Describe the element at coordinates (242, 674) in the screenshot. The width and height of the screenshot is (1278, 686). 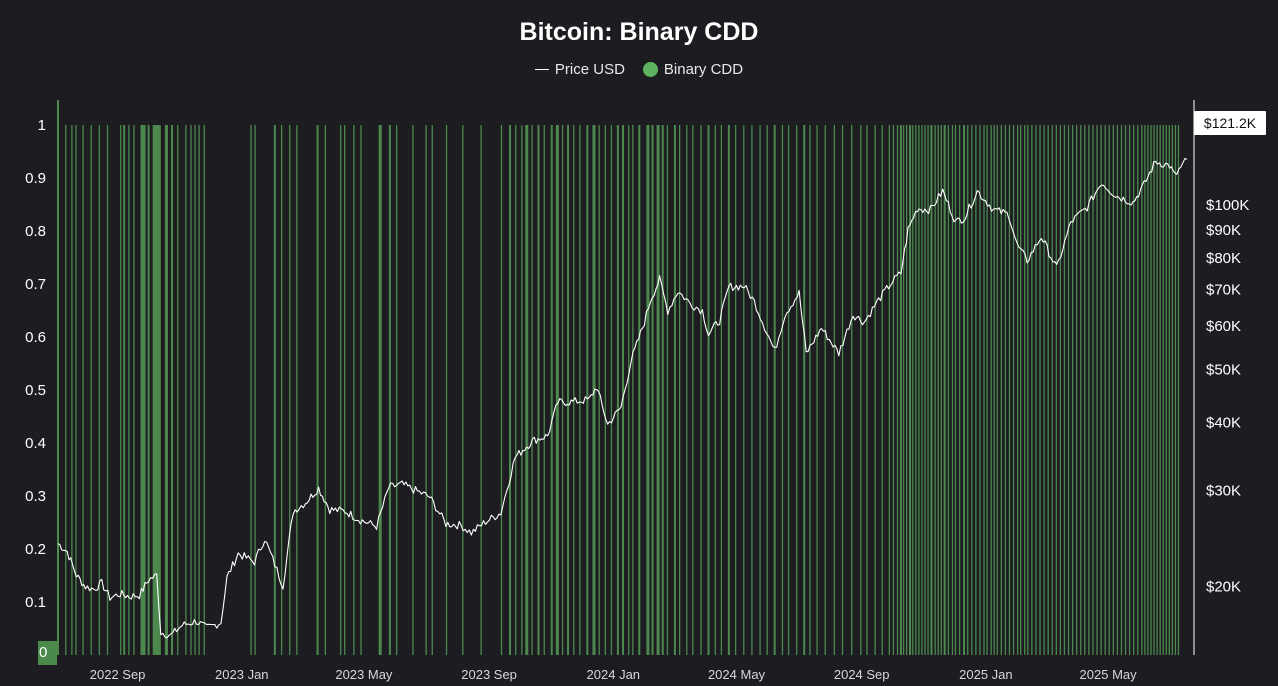
I see `x-tick-label: 2023 Jan` at that location.